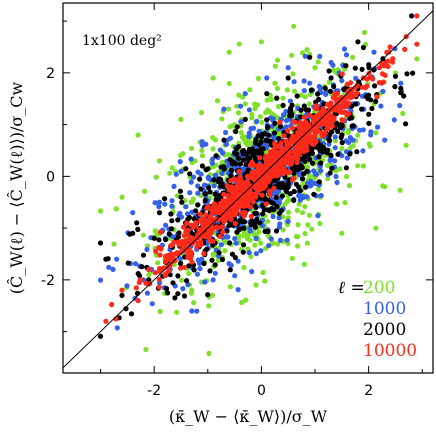  What do you see at coordinates (50, 177) in the screenshot?
I see `y-tick-label: 0` at bounding box center [50, 177].